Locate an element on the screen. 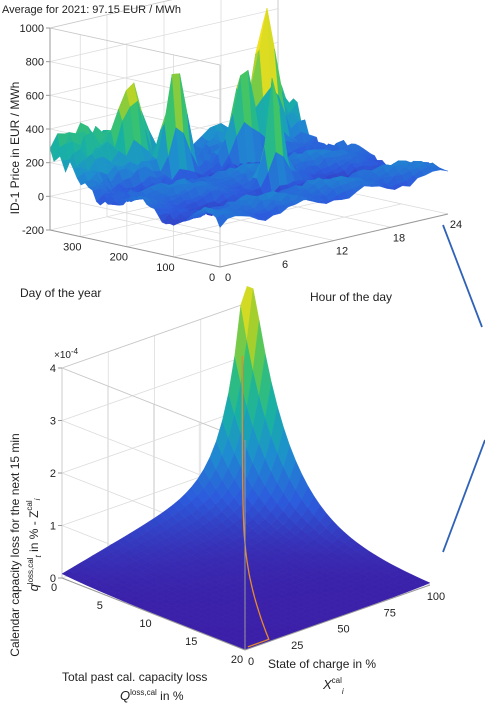  chart-title: Average for 2021: 97.15 EUR / MWh is located at coordinates (91, 10).